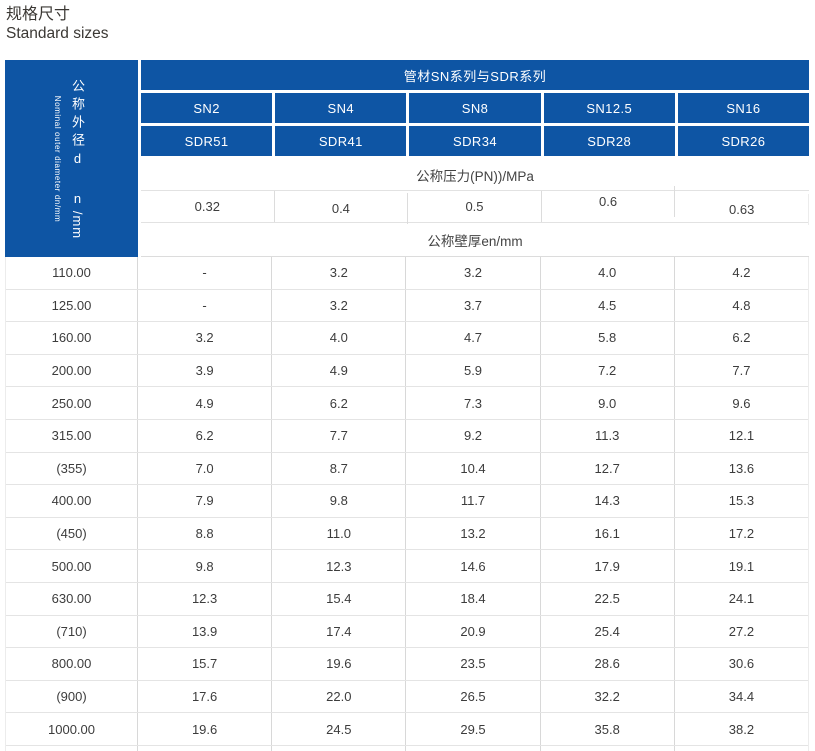 This screenshot has height=751, width=815. I want to click on dn-cell: 110.00, so click(72, 273).